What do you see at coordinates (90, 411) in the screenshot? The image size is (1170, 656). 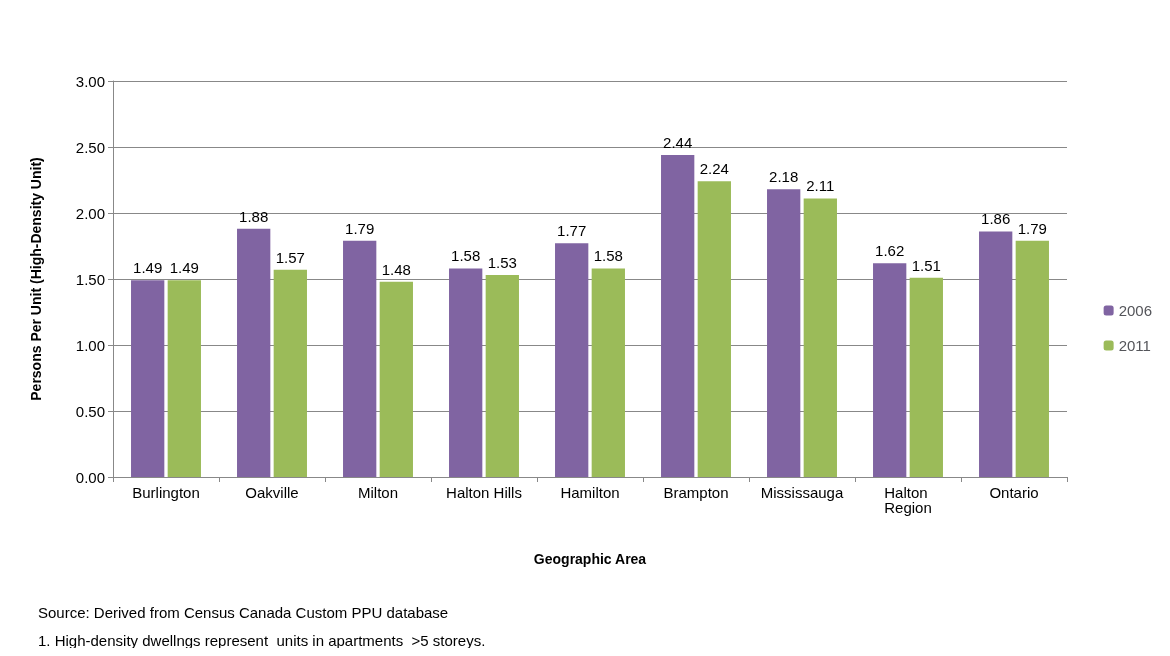 I see `text: 0.50` at bounding box center [90, 411].